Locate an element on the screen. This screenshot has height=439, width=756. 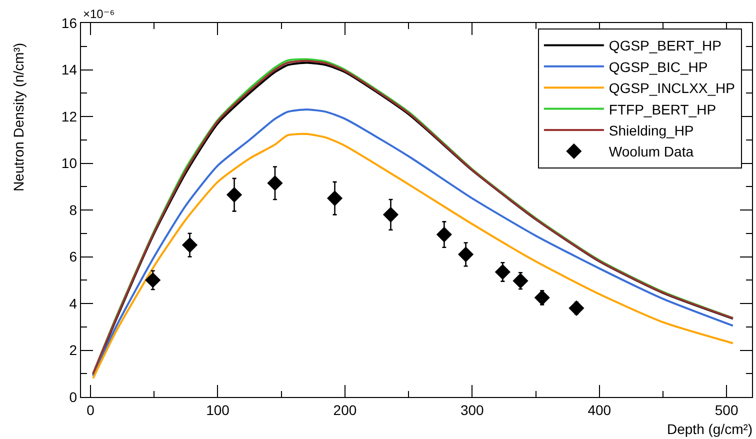
x-tick-label: 500 is located at coordinates (726, 410).